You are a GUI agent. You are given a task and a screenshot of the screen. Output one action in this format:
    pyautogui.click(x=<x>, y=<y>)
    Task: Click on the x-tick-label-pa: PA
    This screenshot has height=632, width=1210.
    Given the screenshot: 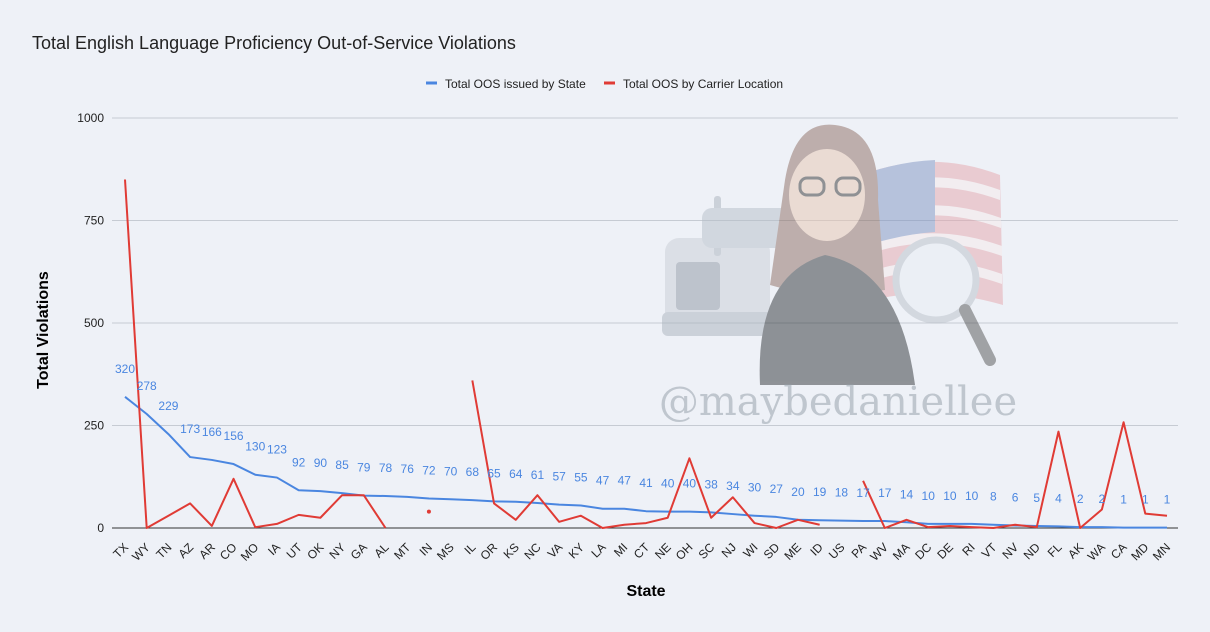 What is the action you would take?
    pyautogui.click(x=859, y=550)
    